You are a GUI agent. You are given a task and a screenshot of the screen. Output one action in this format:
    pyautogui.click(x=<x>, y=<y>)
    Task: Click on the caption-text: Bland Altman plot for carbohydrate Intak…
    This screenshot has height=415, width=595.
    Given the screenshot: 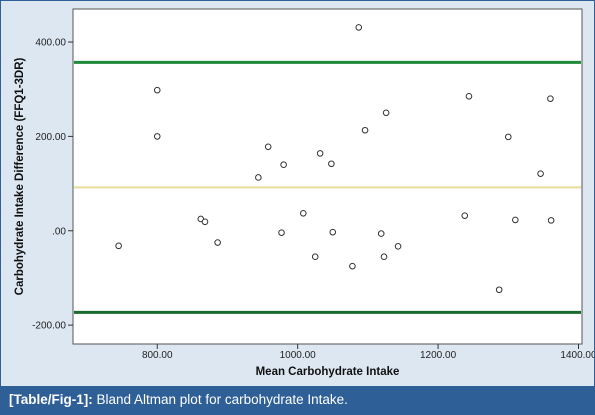 What is the action you would take?
    pyautogui.click(x=220, y=399)
    